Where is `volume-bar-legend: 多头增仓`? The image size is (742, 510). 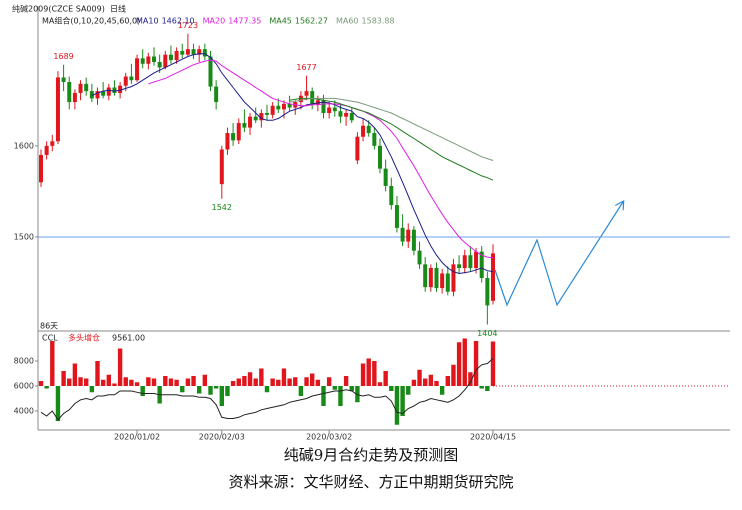 volume-bar-legend: 多头增仓 is located at coordinates (84, 338).